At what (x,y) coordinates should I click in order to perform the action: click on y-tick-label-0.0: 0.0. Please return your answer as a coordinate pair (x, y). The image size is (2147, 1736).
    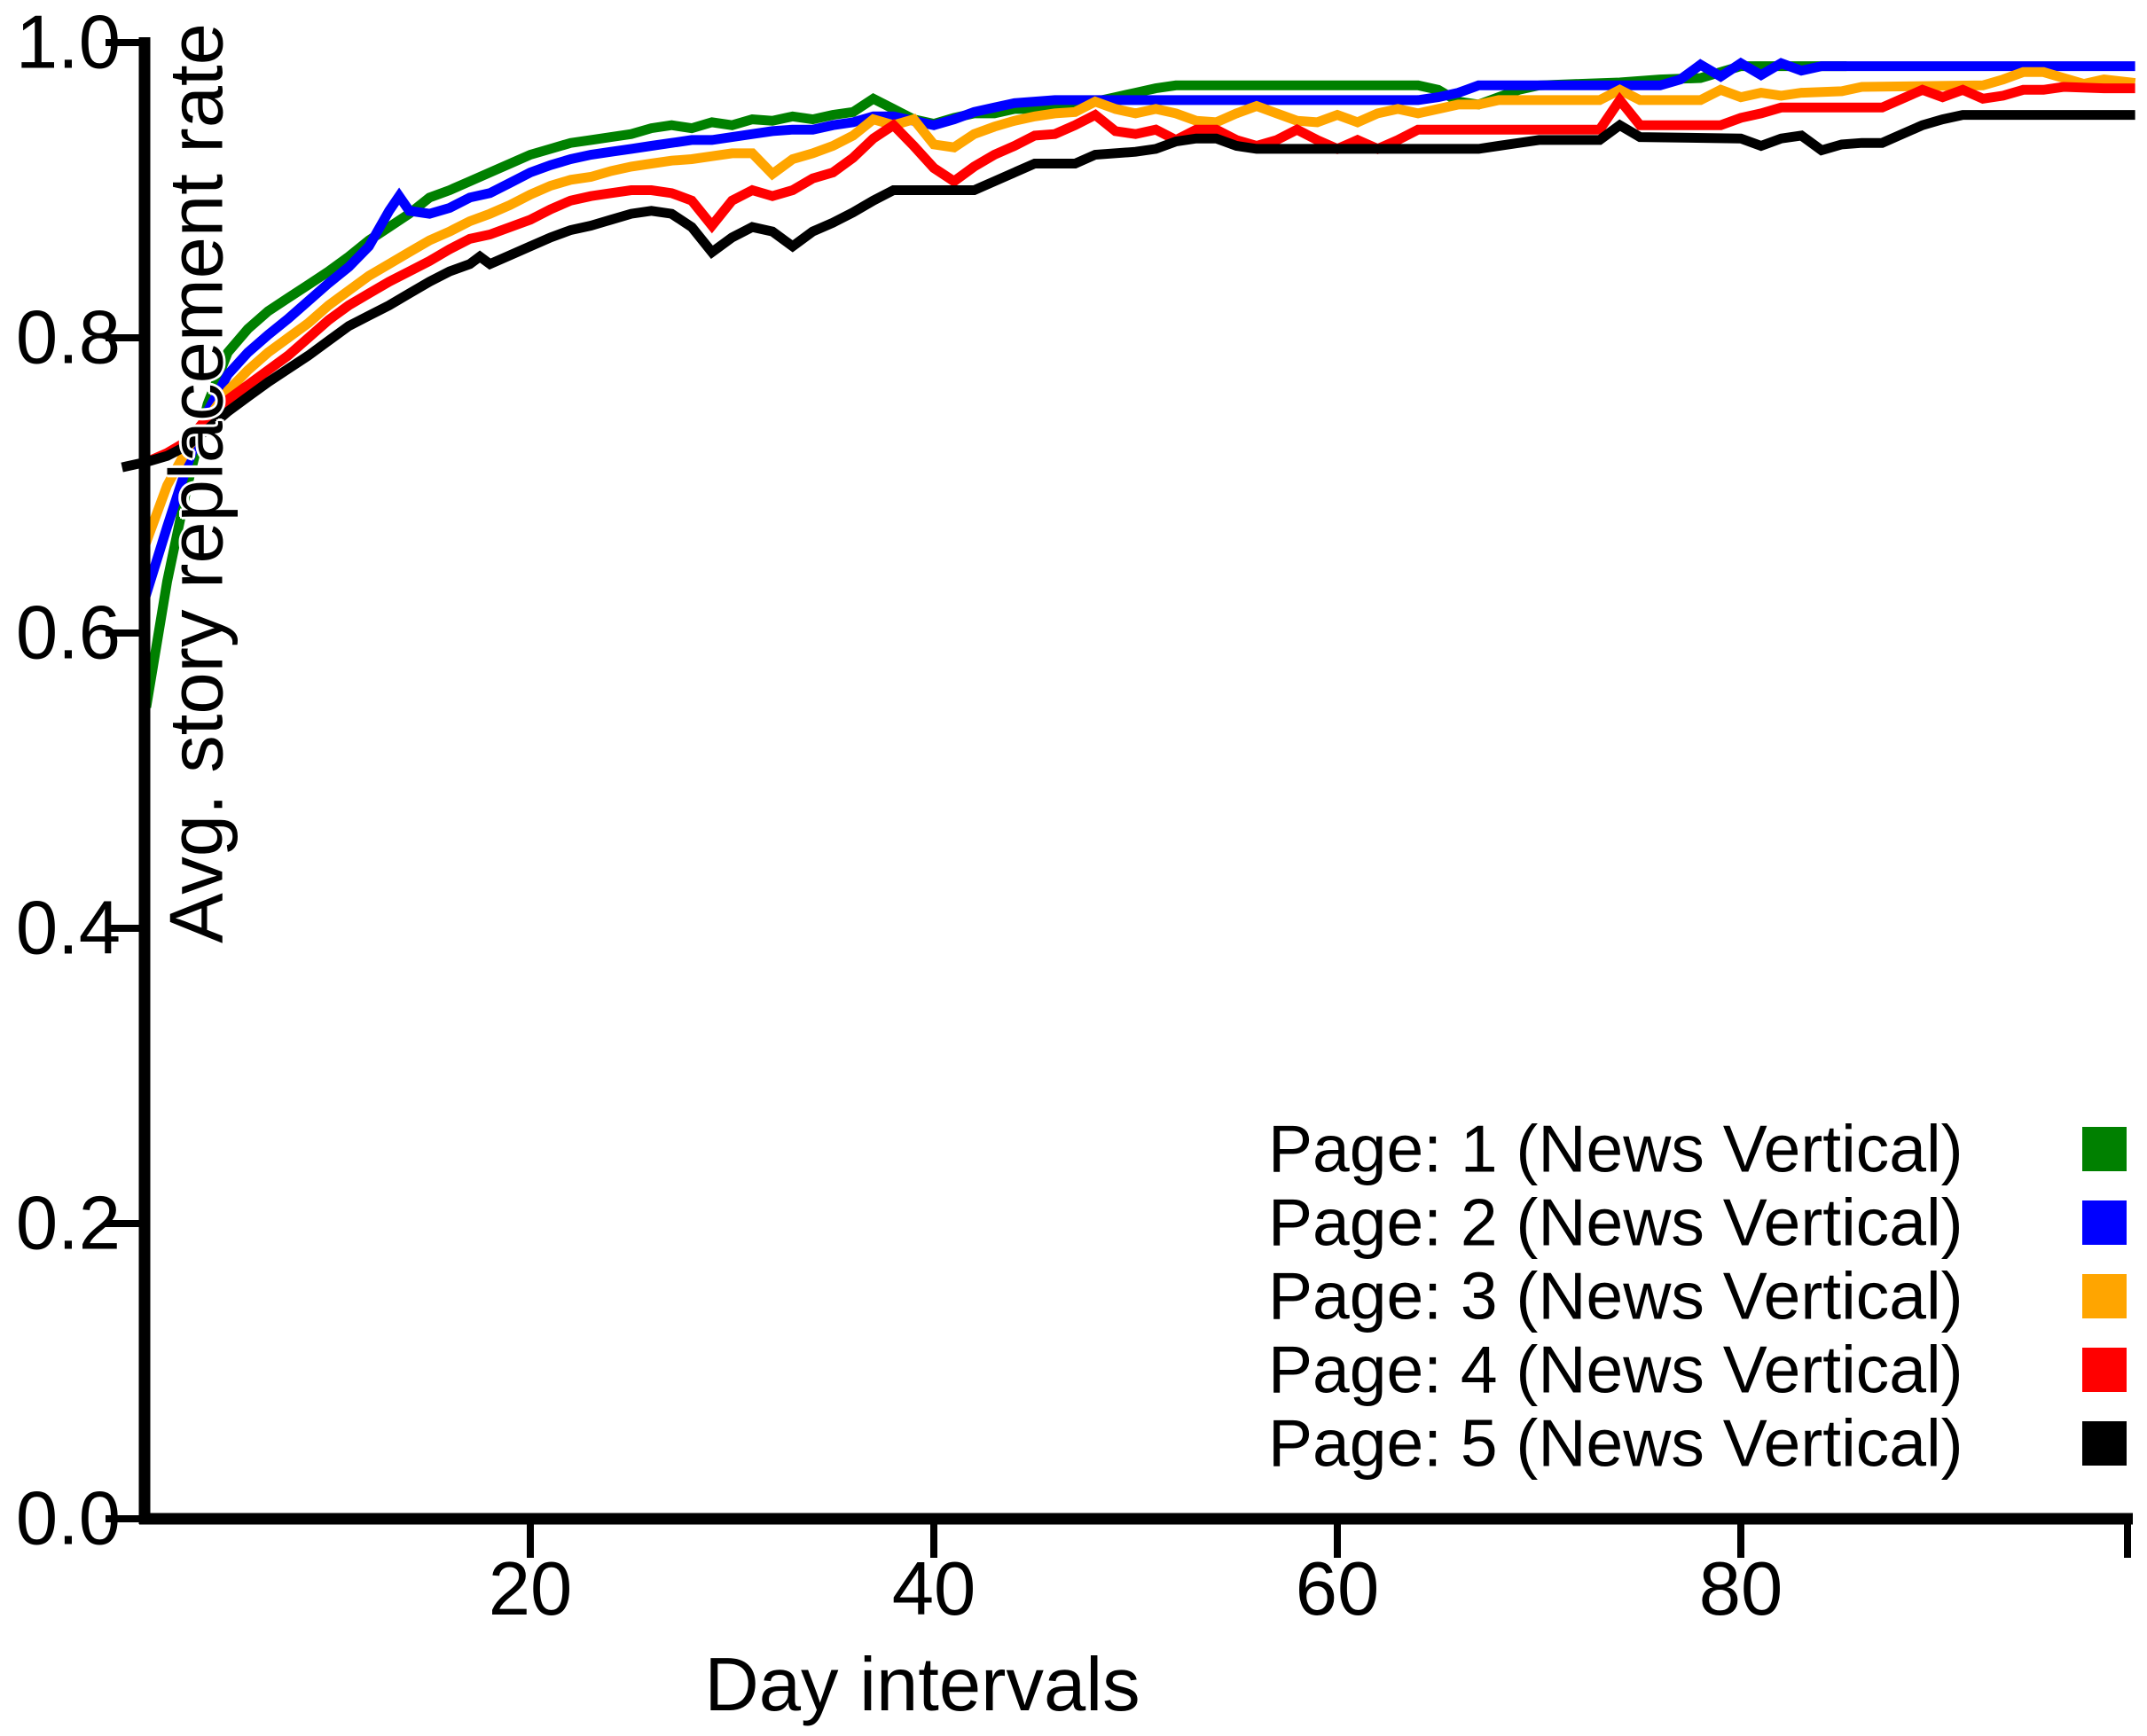
    Looking at the image, I should click on (68, 1518).